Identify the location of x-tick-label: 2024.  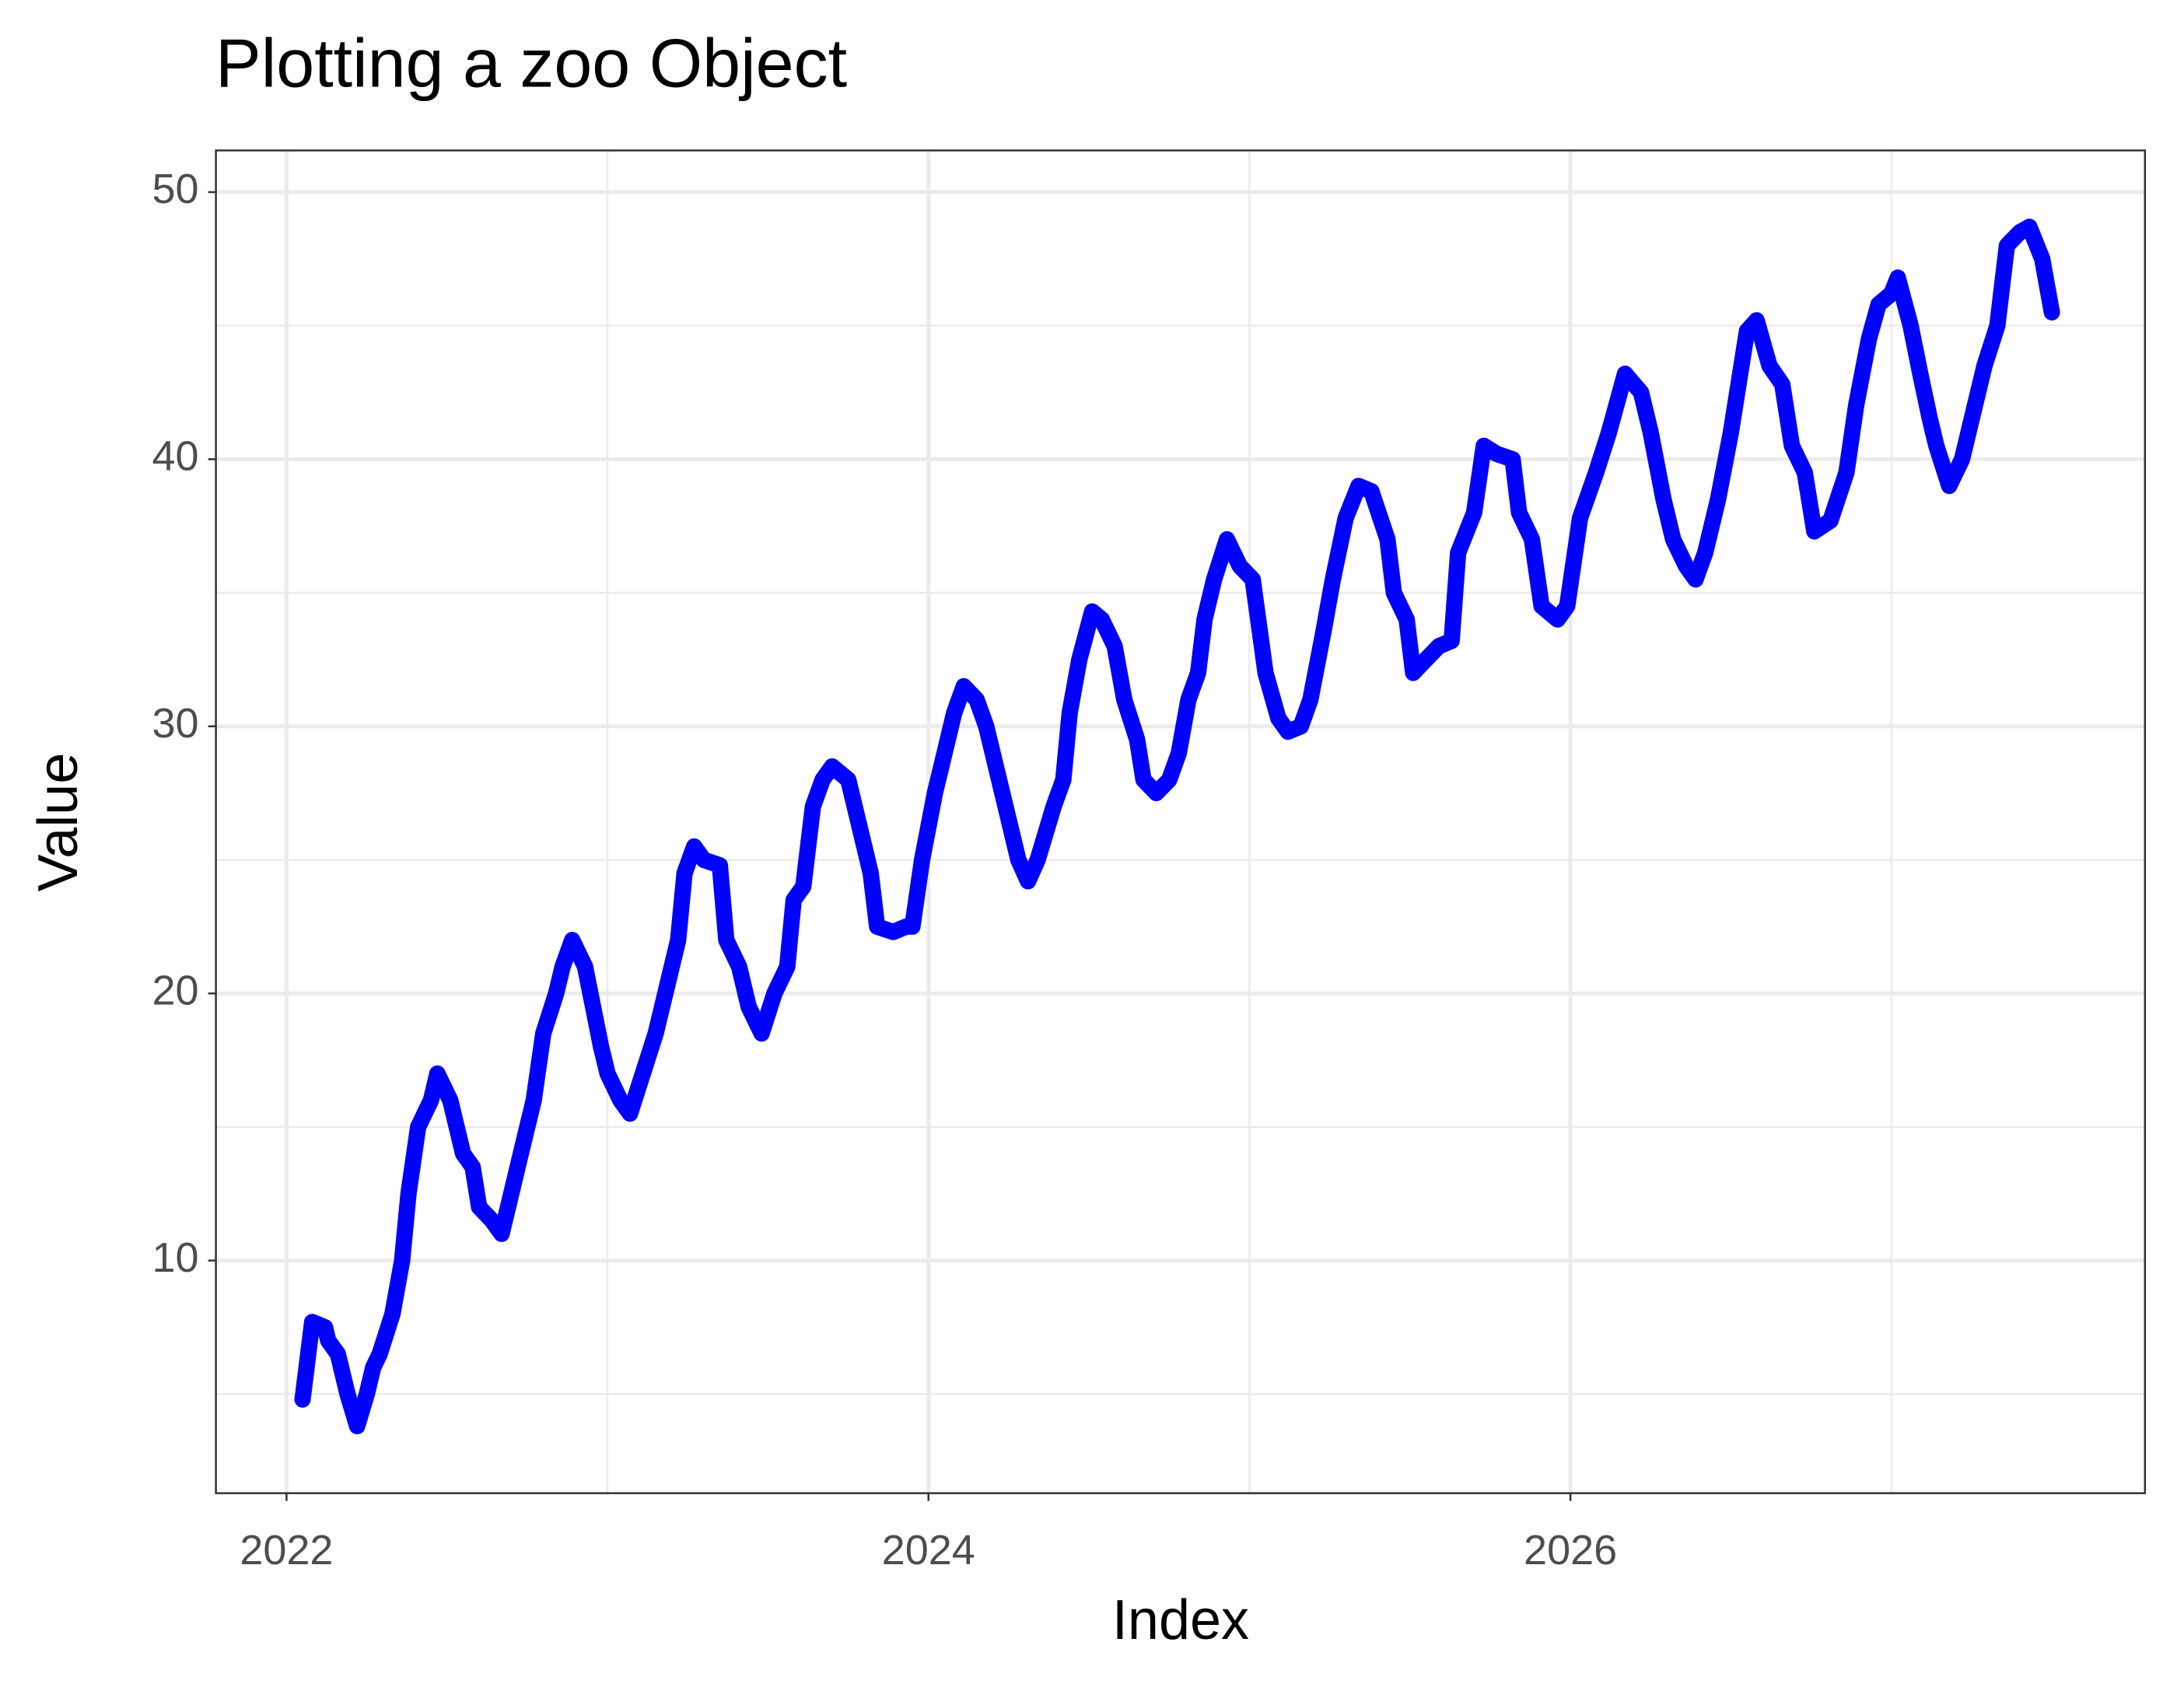
(929, 1550).